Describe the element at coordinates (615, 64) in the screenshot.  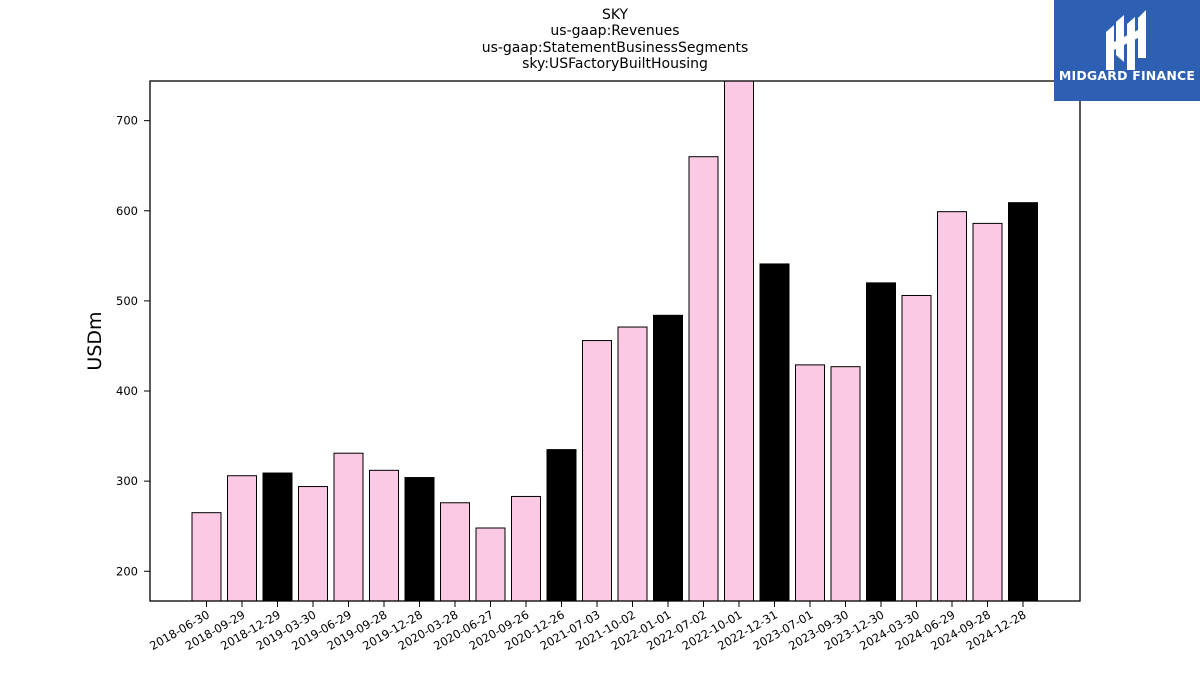
I see `chart-title-line-4: sky:USFactoryBuiltHousing` at that location.